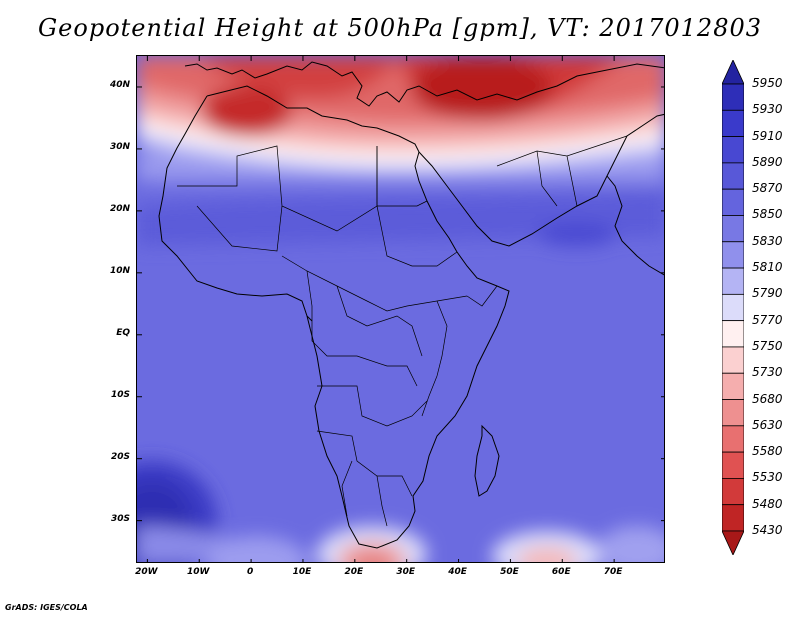  I want to click on colorbar-level-label: 5630, so click(767, 424).